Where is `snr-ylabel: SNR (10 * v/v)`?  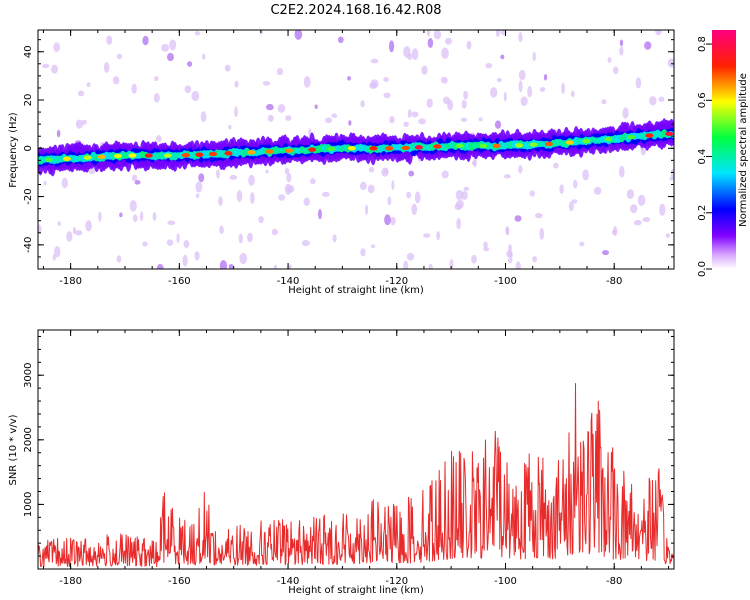
snr-ylabel: SNR (10 * v/v) is located at coordinates (13, 449).